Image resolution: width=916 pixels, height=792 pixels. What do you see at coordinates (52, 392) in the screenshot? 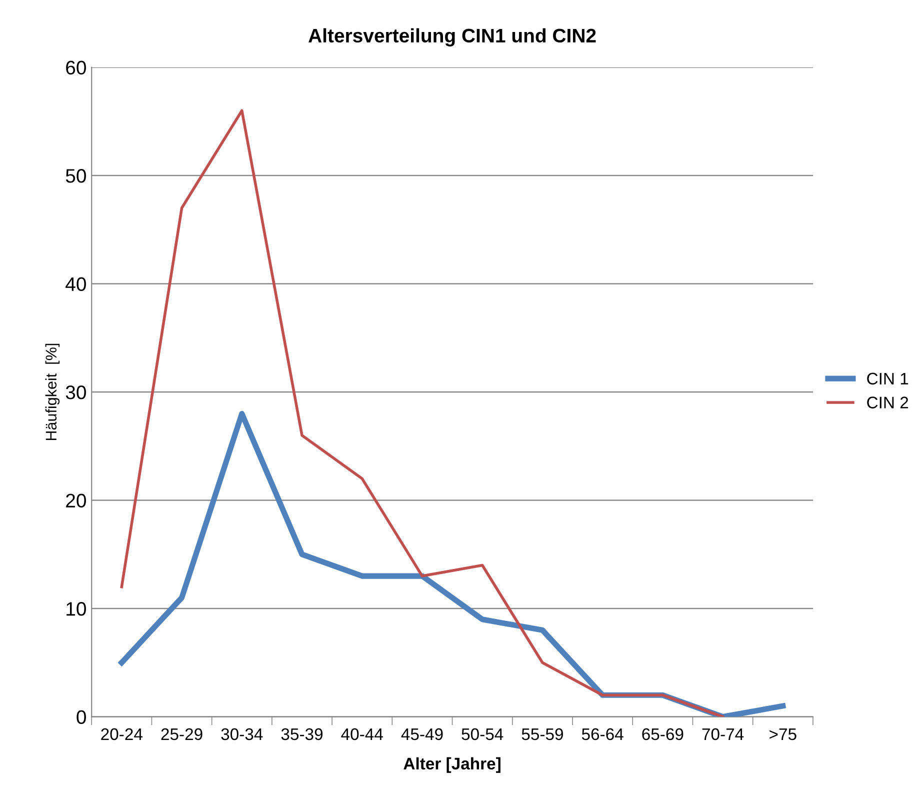
I see `y-axis-title: Häufigkeit [%]` at bounding box center [52, 392].